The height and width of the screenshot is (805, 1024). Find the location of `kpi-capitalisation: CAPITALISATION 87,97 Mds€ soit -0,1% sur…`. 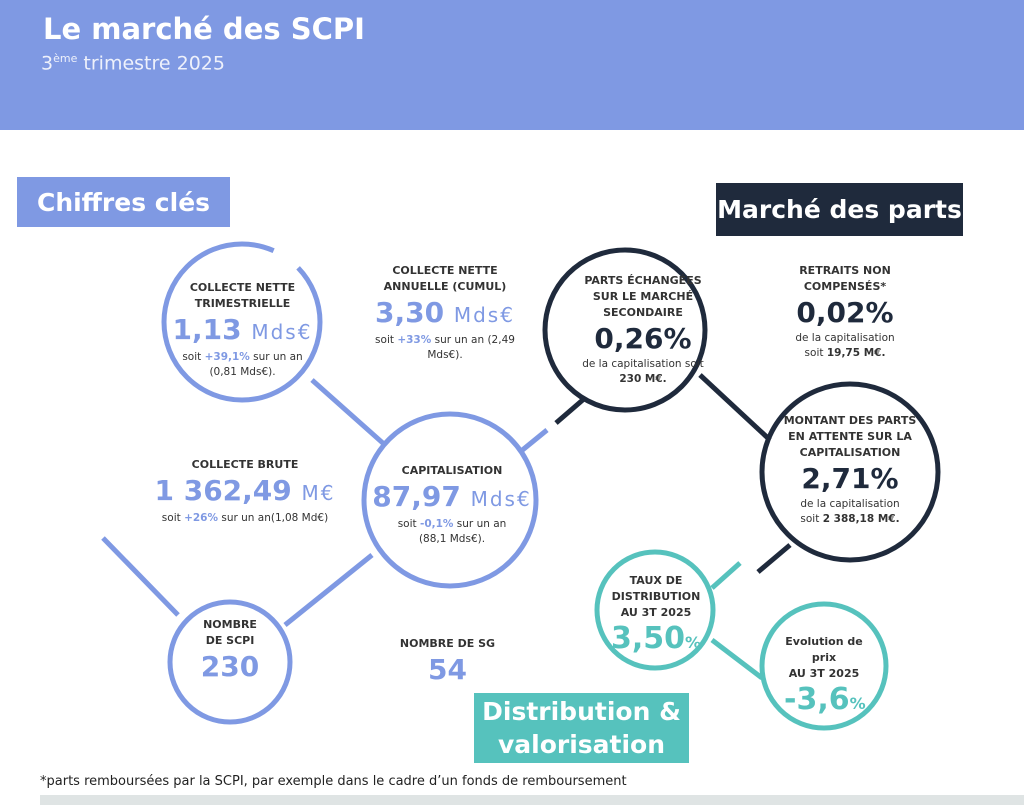

kpi-capitalisation: CAPITALISATION 87,97 Mds€ soit -0,1% sur… is located at coordinates (452, 504).